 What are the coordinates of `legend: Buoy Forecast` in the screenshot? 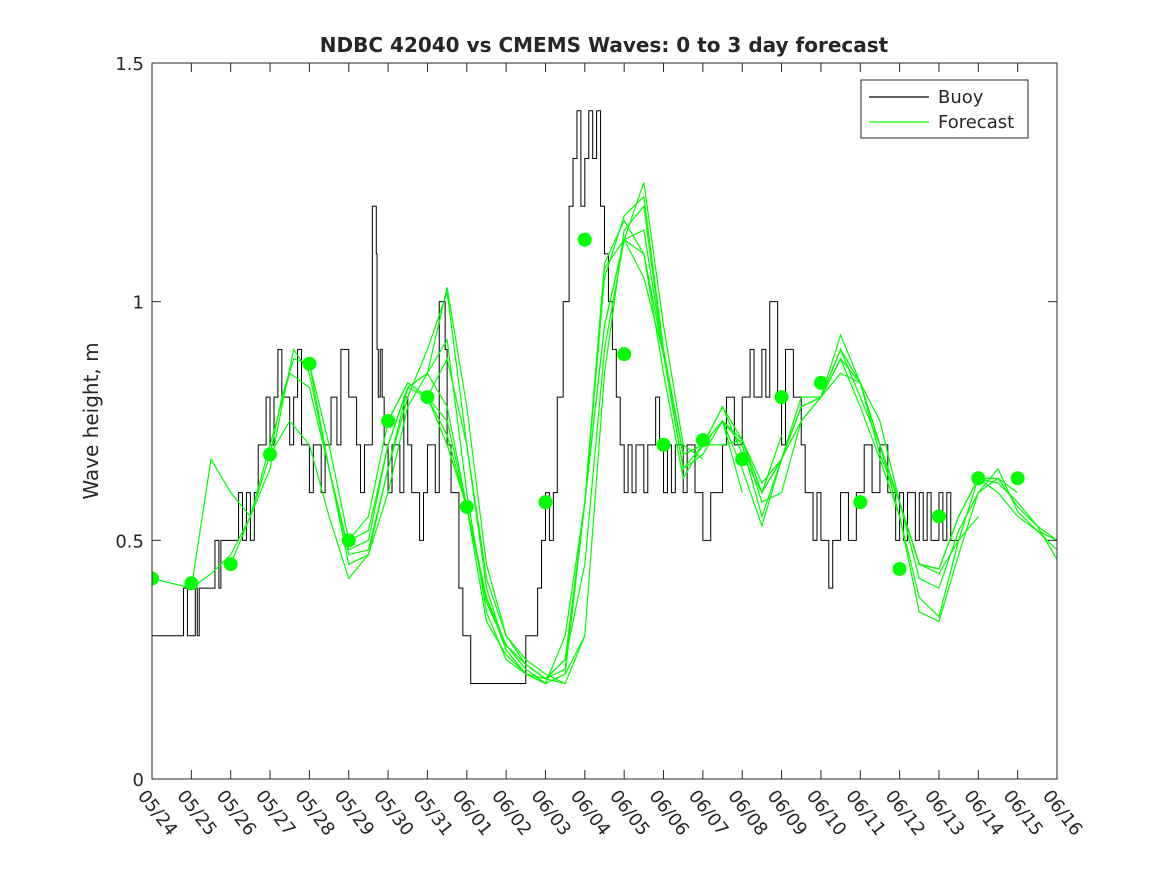 It's located at (944, 109).